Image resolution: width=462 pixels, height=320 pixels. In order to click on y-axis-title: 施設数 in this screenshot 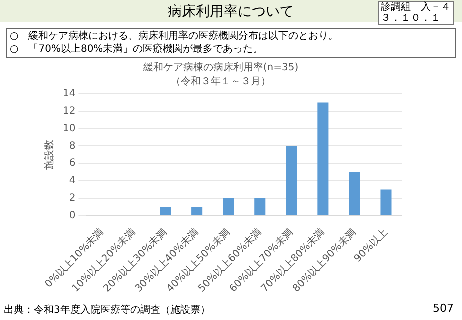, I will do `click(50, 155)`.